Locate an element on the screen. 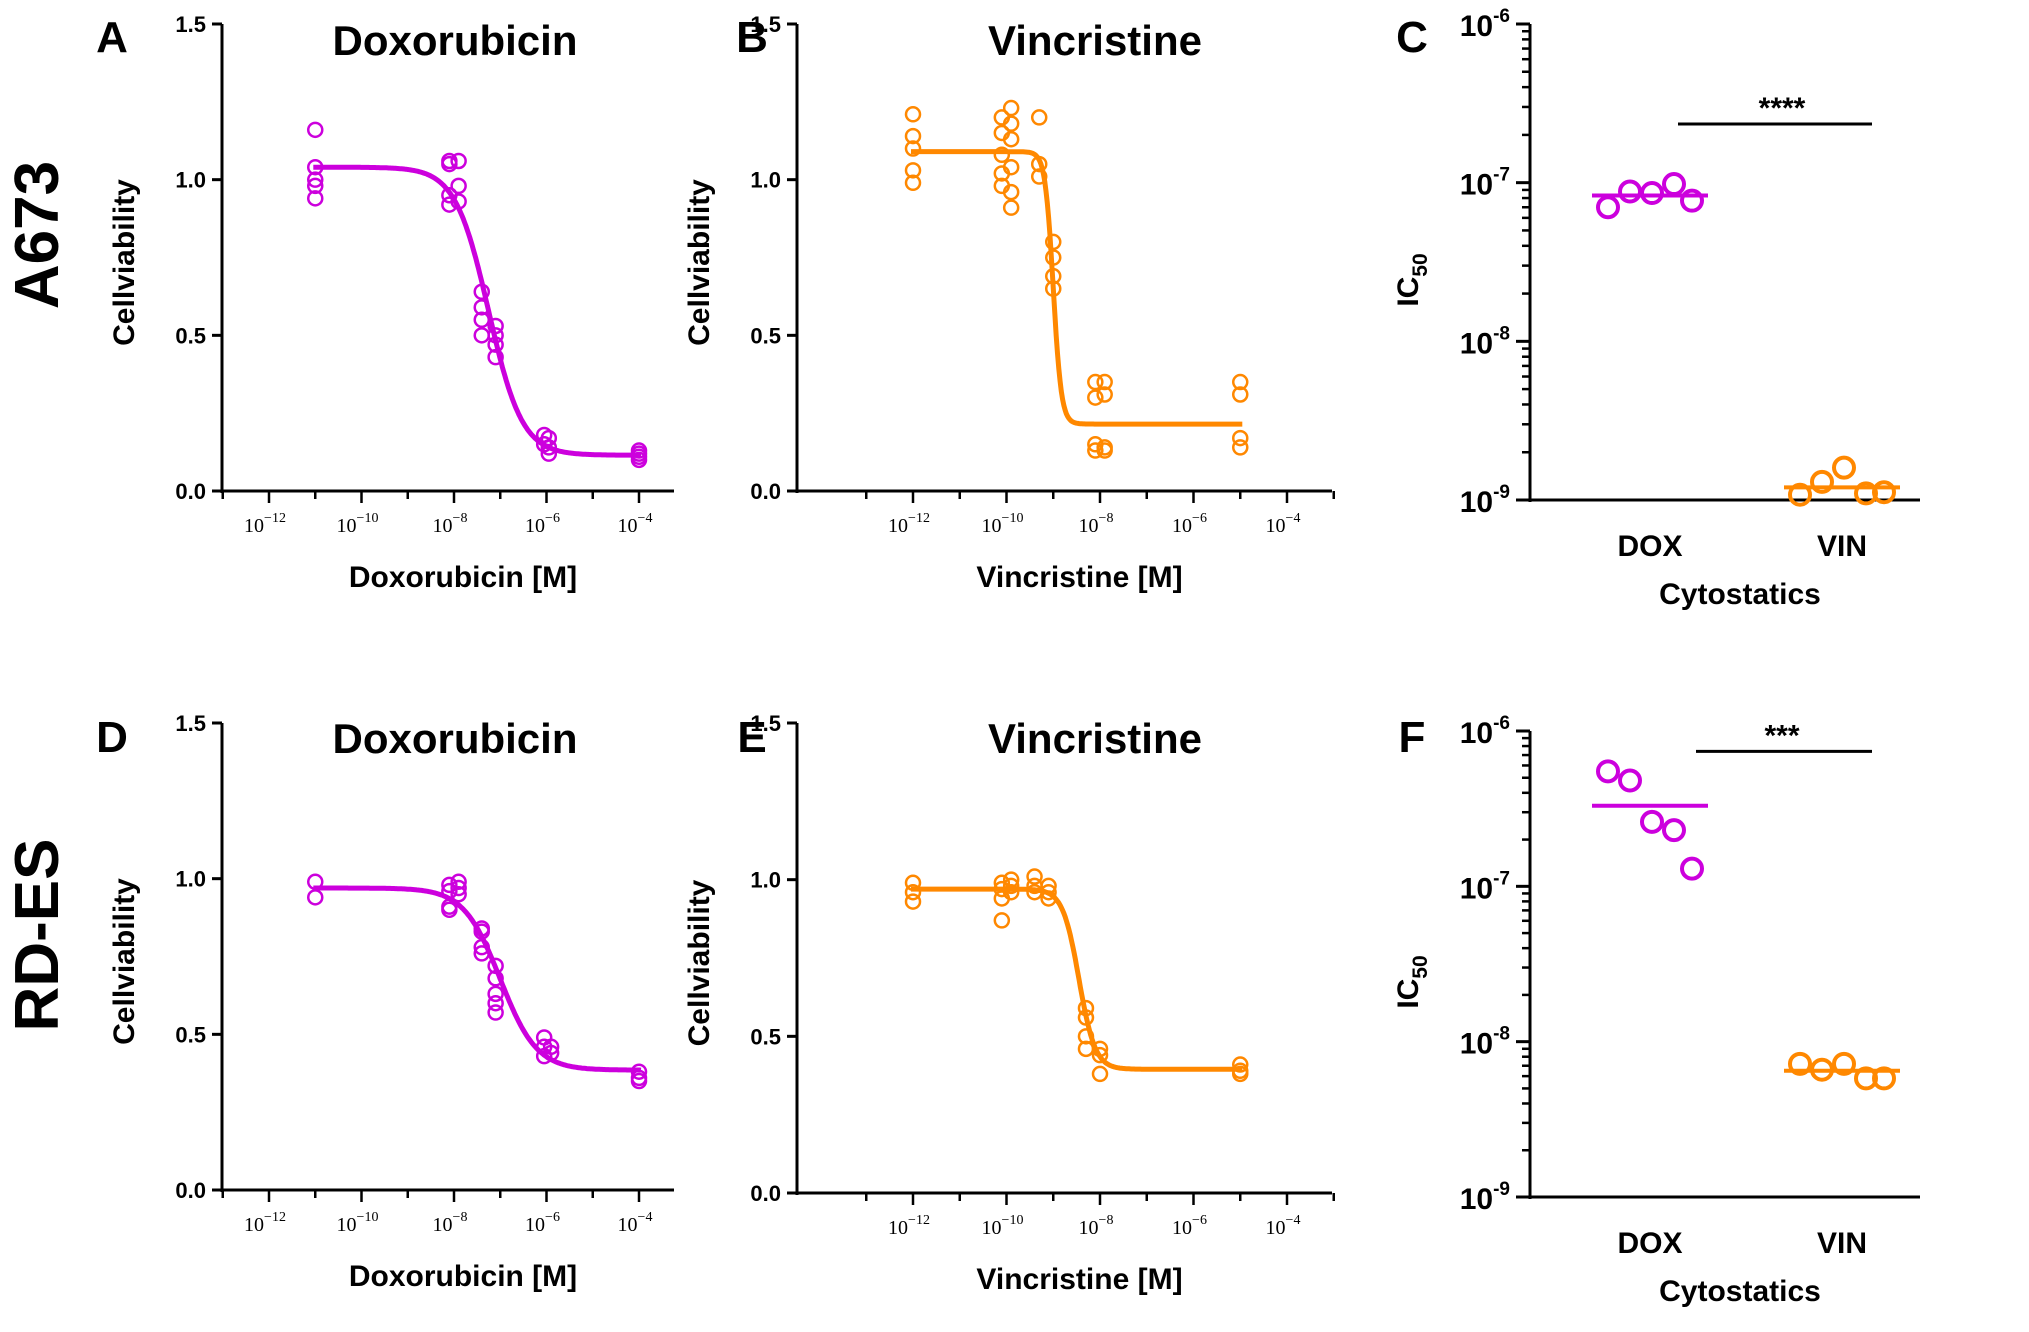 The width and height of the screenshot is (2029, 1332). x-category-label: VIN is located at coordinates (1842, 1243).